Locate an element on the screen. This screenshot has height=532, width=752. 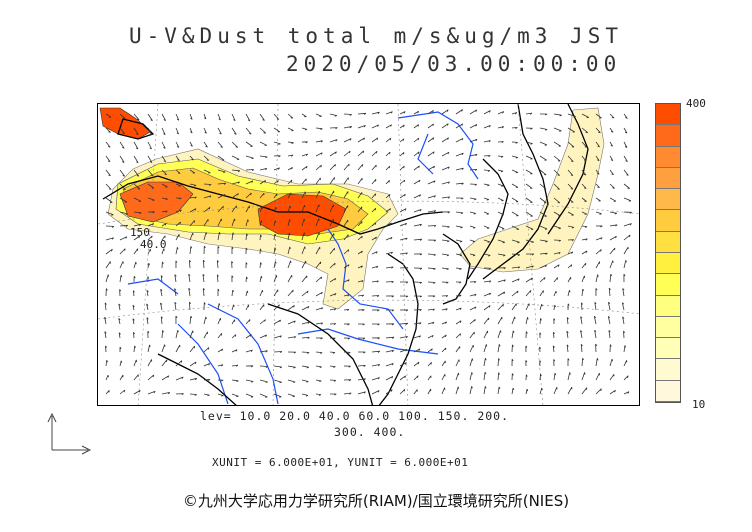
credit-text: ©九州大学応用力学研究所(RIAM)/国立環境研究所(NIES) is located at coordinates (376, 501).